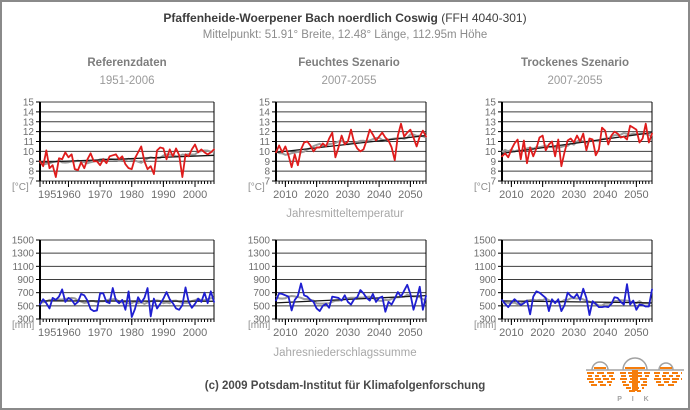 This screenshot has height=410, width=690. What do you see at coordinates (345, 214) in the screenshot?
I see `row-caption-temperatur: Jahresmitteltemperatur` at bounding box center [345, 214].